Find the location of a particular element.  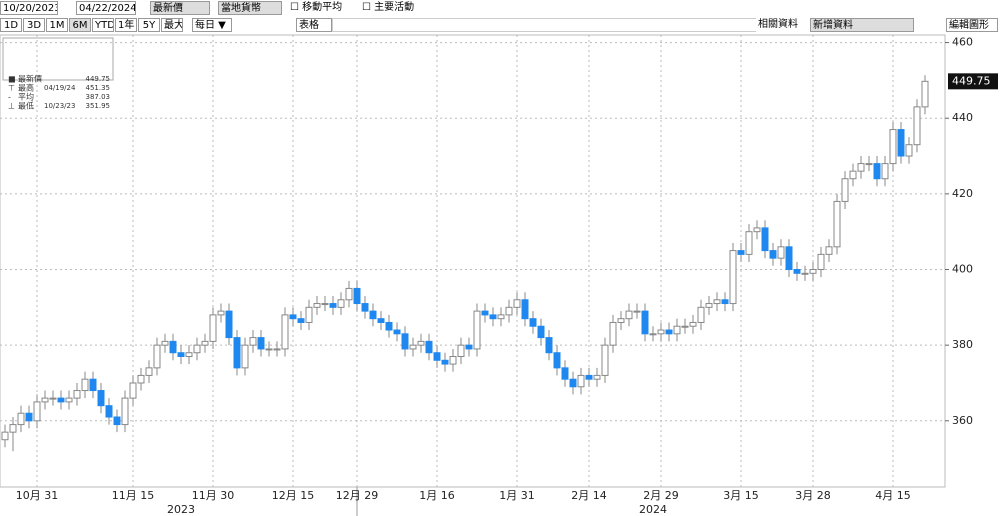

table-button: 表格 is located at coordinates (314, 25).